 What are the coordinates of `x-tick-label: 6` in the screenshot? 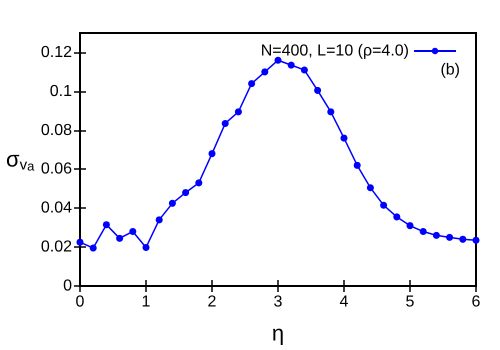 It's located at (476, 302).